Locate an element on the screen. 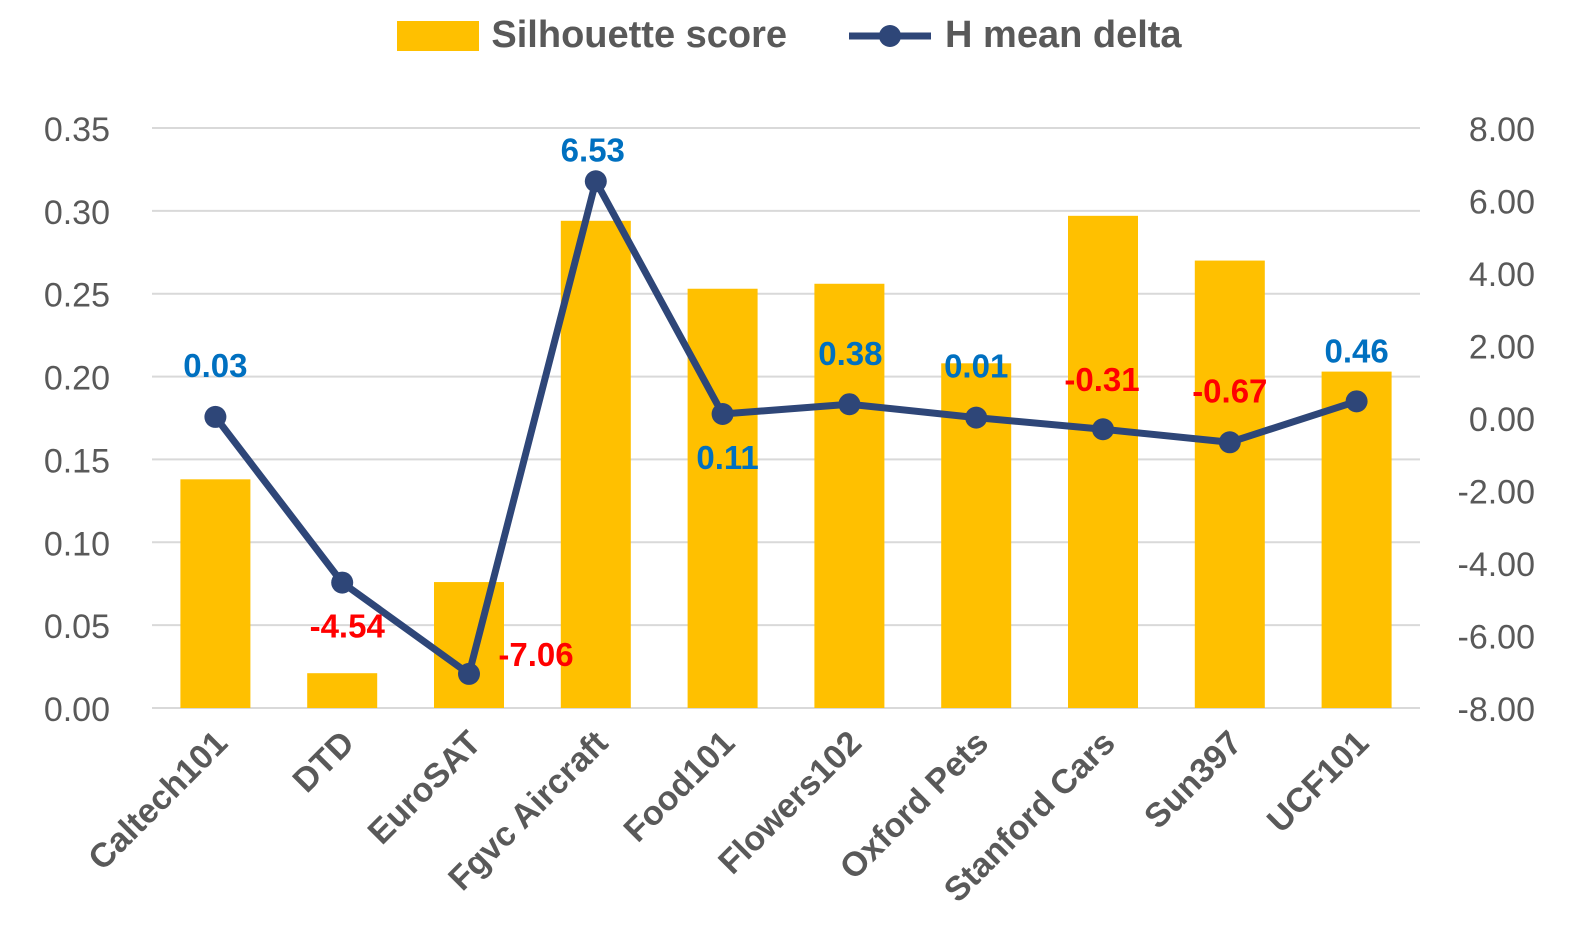 Image resolution: width=1579 pixels, height=945 pixels. y-right-tick-label: 8.00 is located at coordinates (1502, 130).